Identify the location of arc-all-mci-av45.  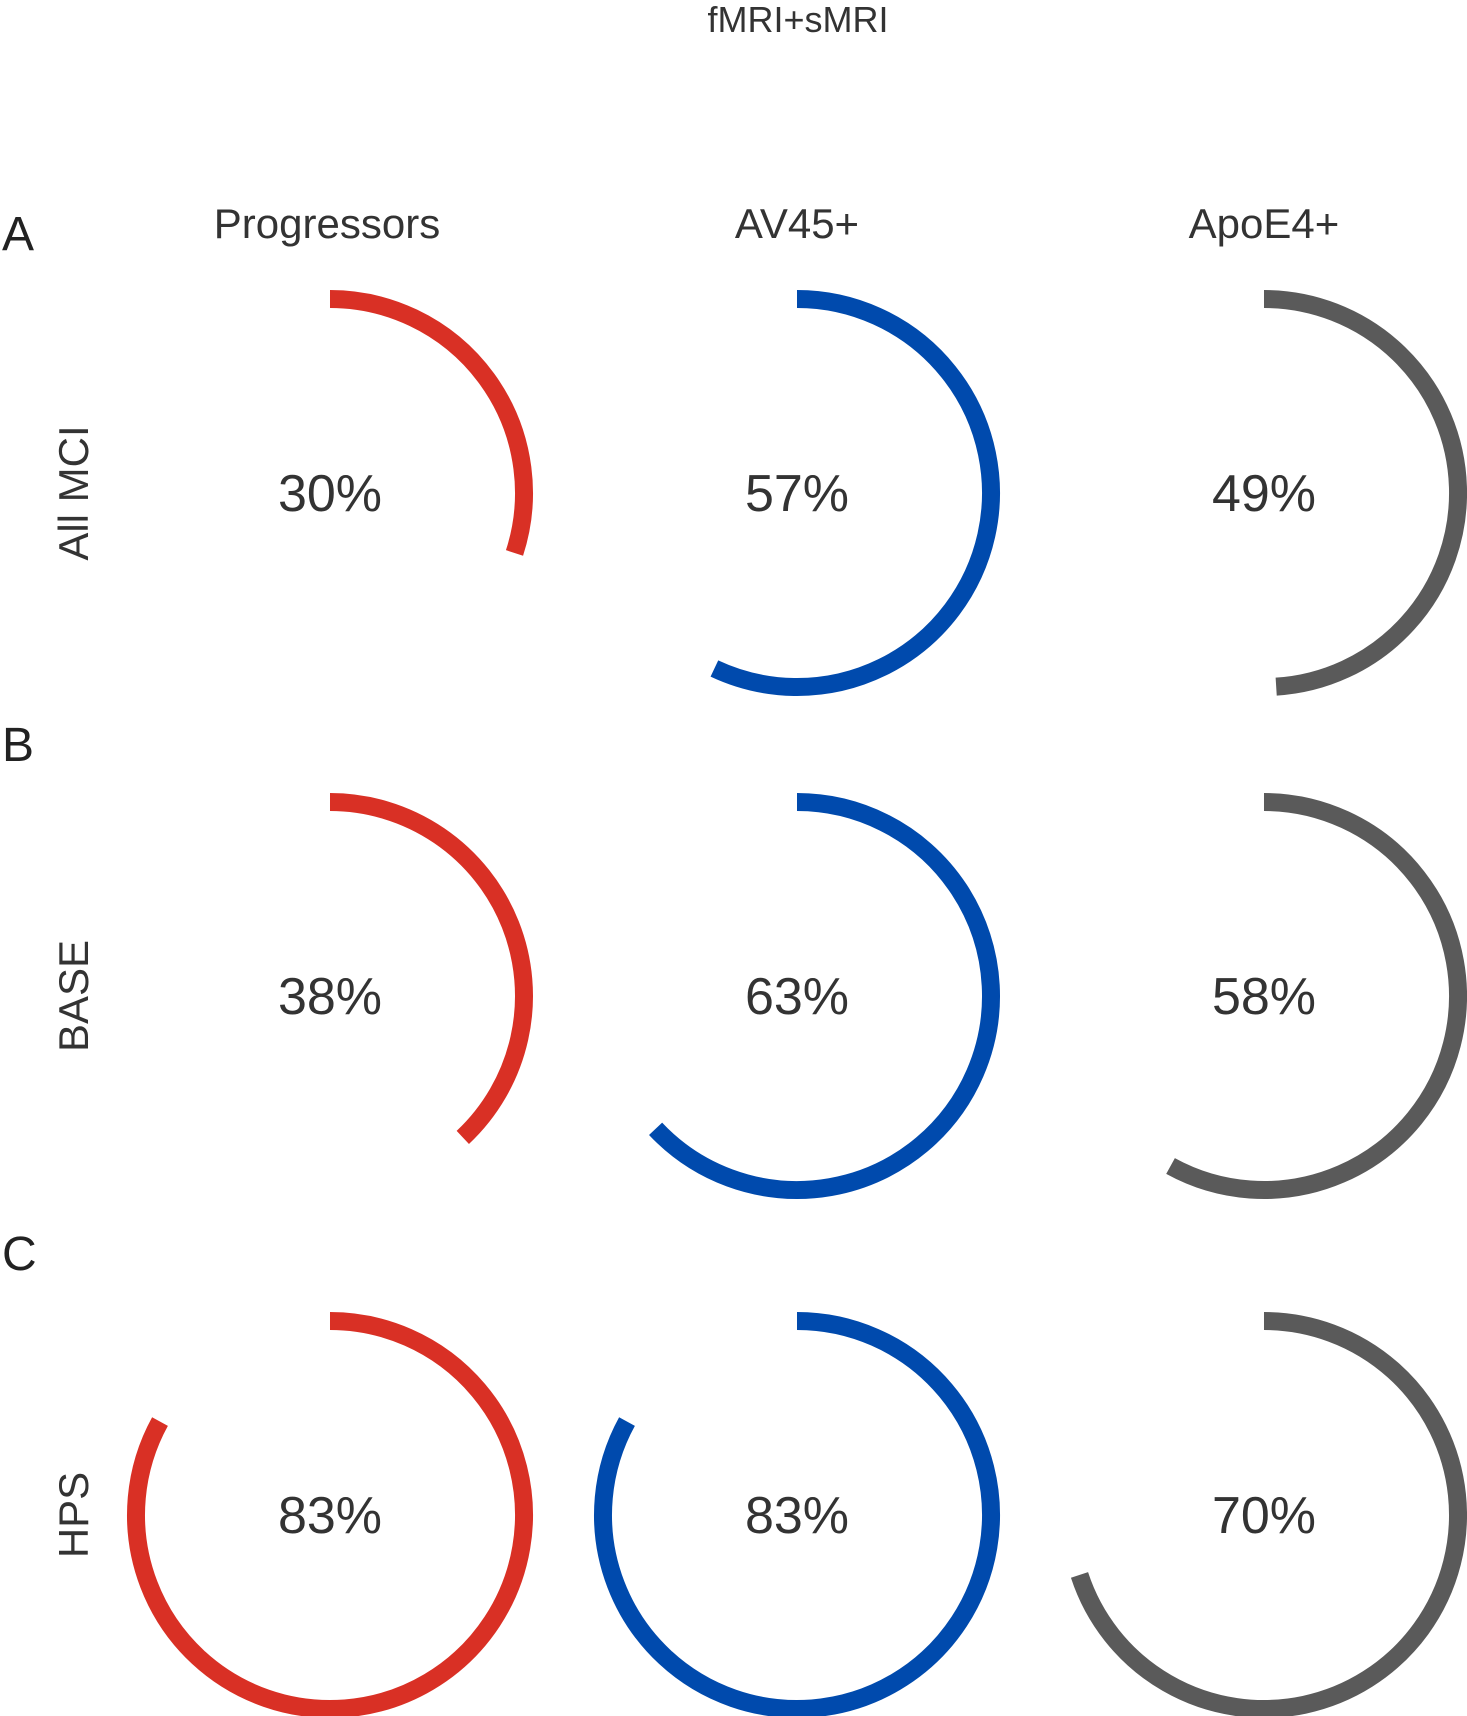
(855, 493).